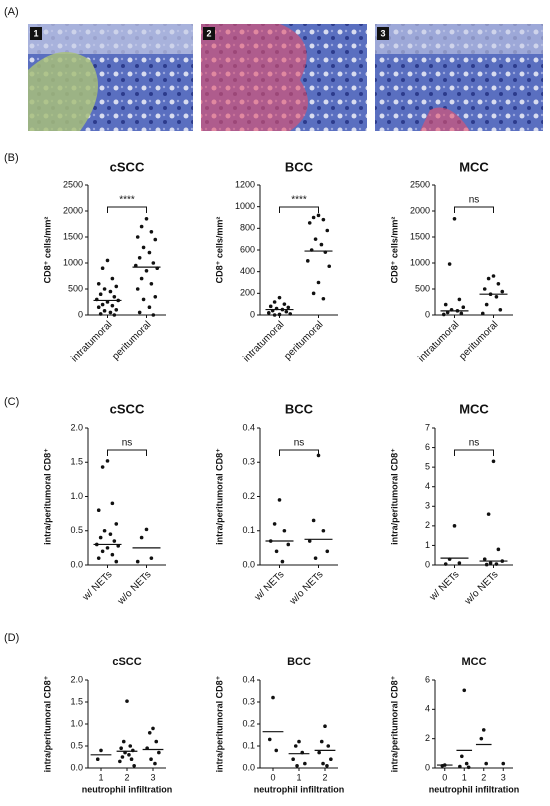  What do you see at coordinates (248, 723) in the screenshot?
I see `y-tick-label: 0.2` at bounding box center [248, 723].